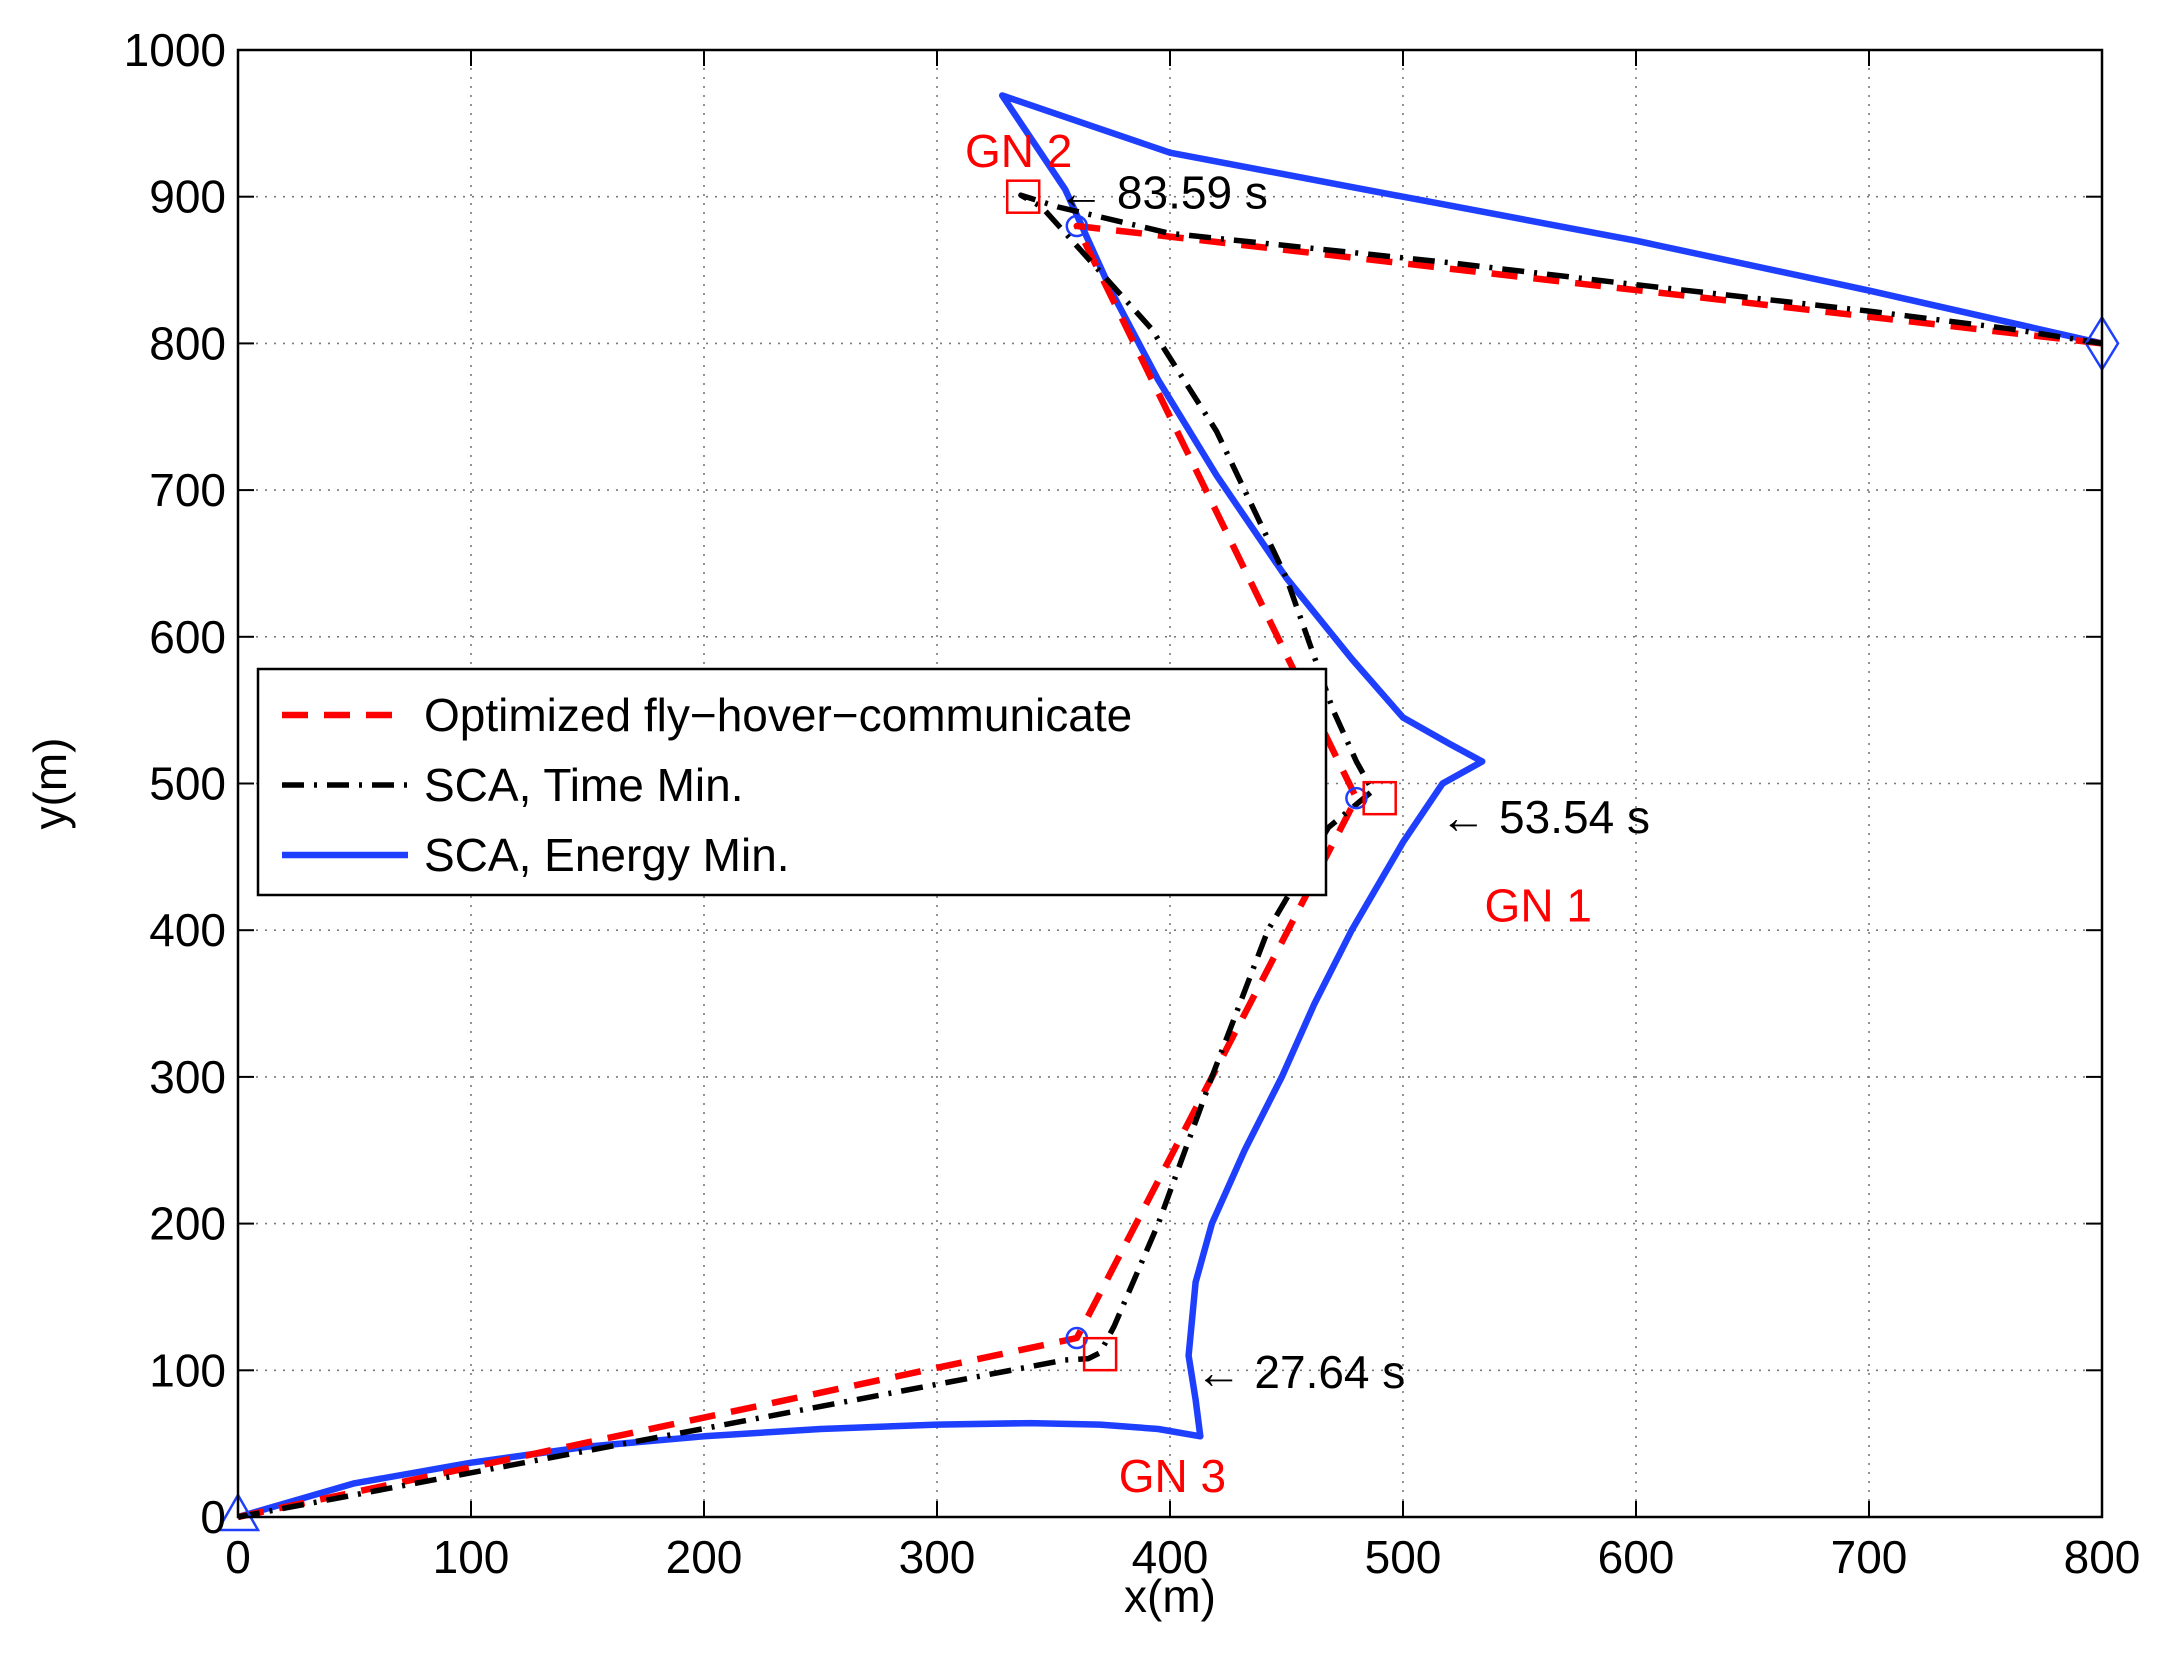  Describe the element at coordinates (1403, 1557) in the screenshot. I see `x-tick-label: 500` at that location.